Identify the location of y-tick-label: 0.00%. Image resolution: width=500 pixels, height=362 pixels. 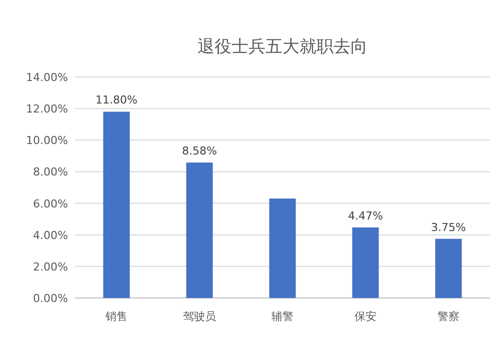
(50, 298).